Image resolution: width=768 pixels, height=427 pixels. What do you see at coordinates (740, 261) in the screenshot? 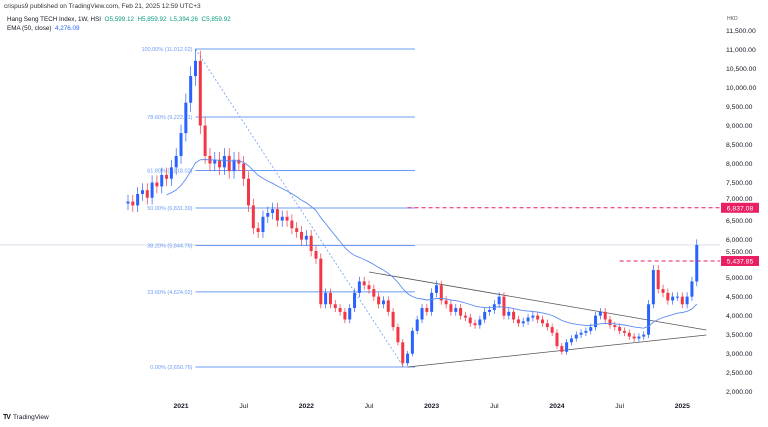
I see `price-marker-label: 5,437.85` at bounding box center [740, 261].